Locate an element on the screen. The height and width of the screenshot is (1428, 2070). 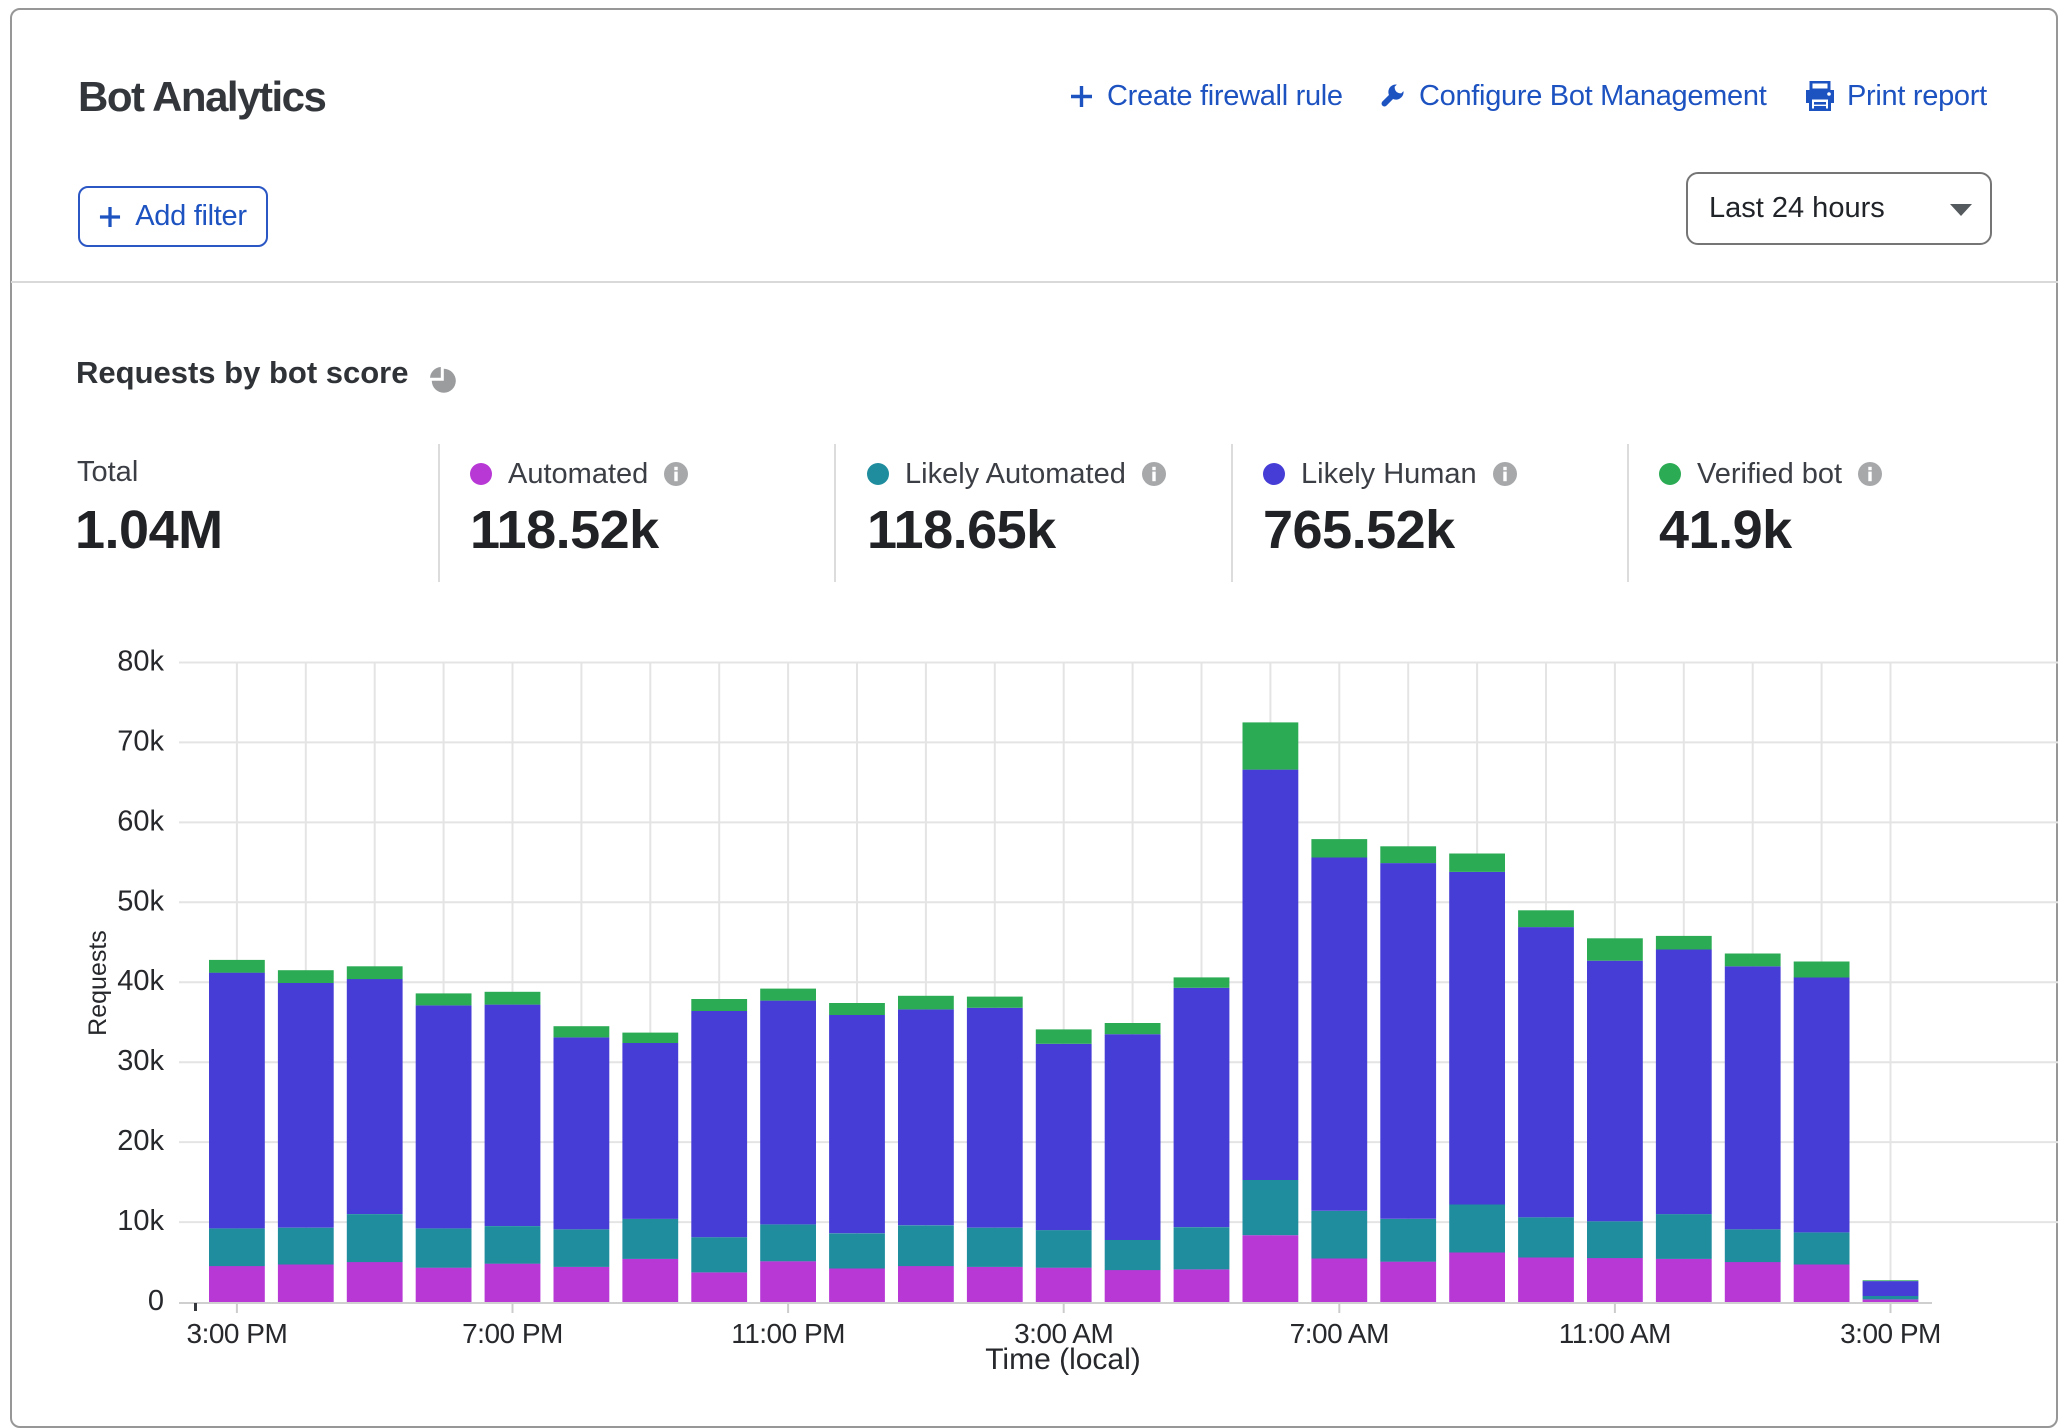
svg-text: 3:00 AM is located at coordinates (1063, 1333).